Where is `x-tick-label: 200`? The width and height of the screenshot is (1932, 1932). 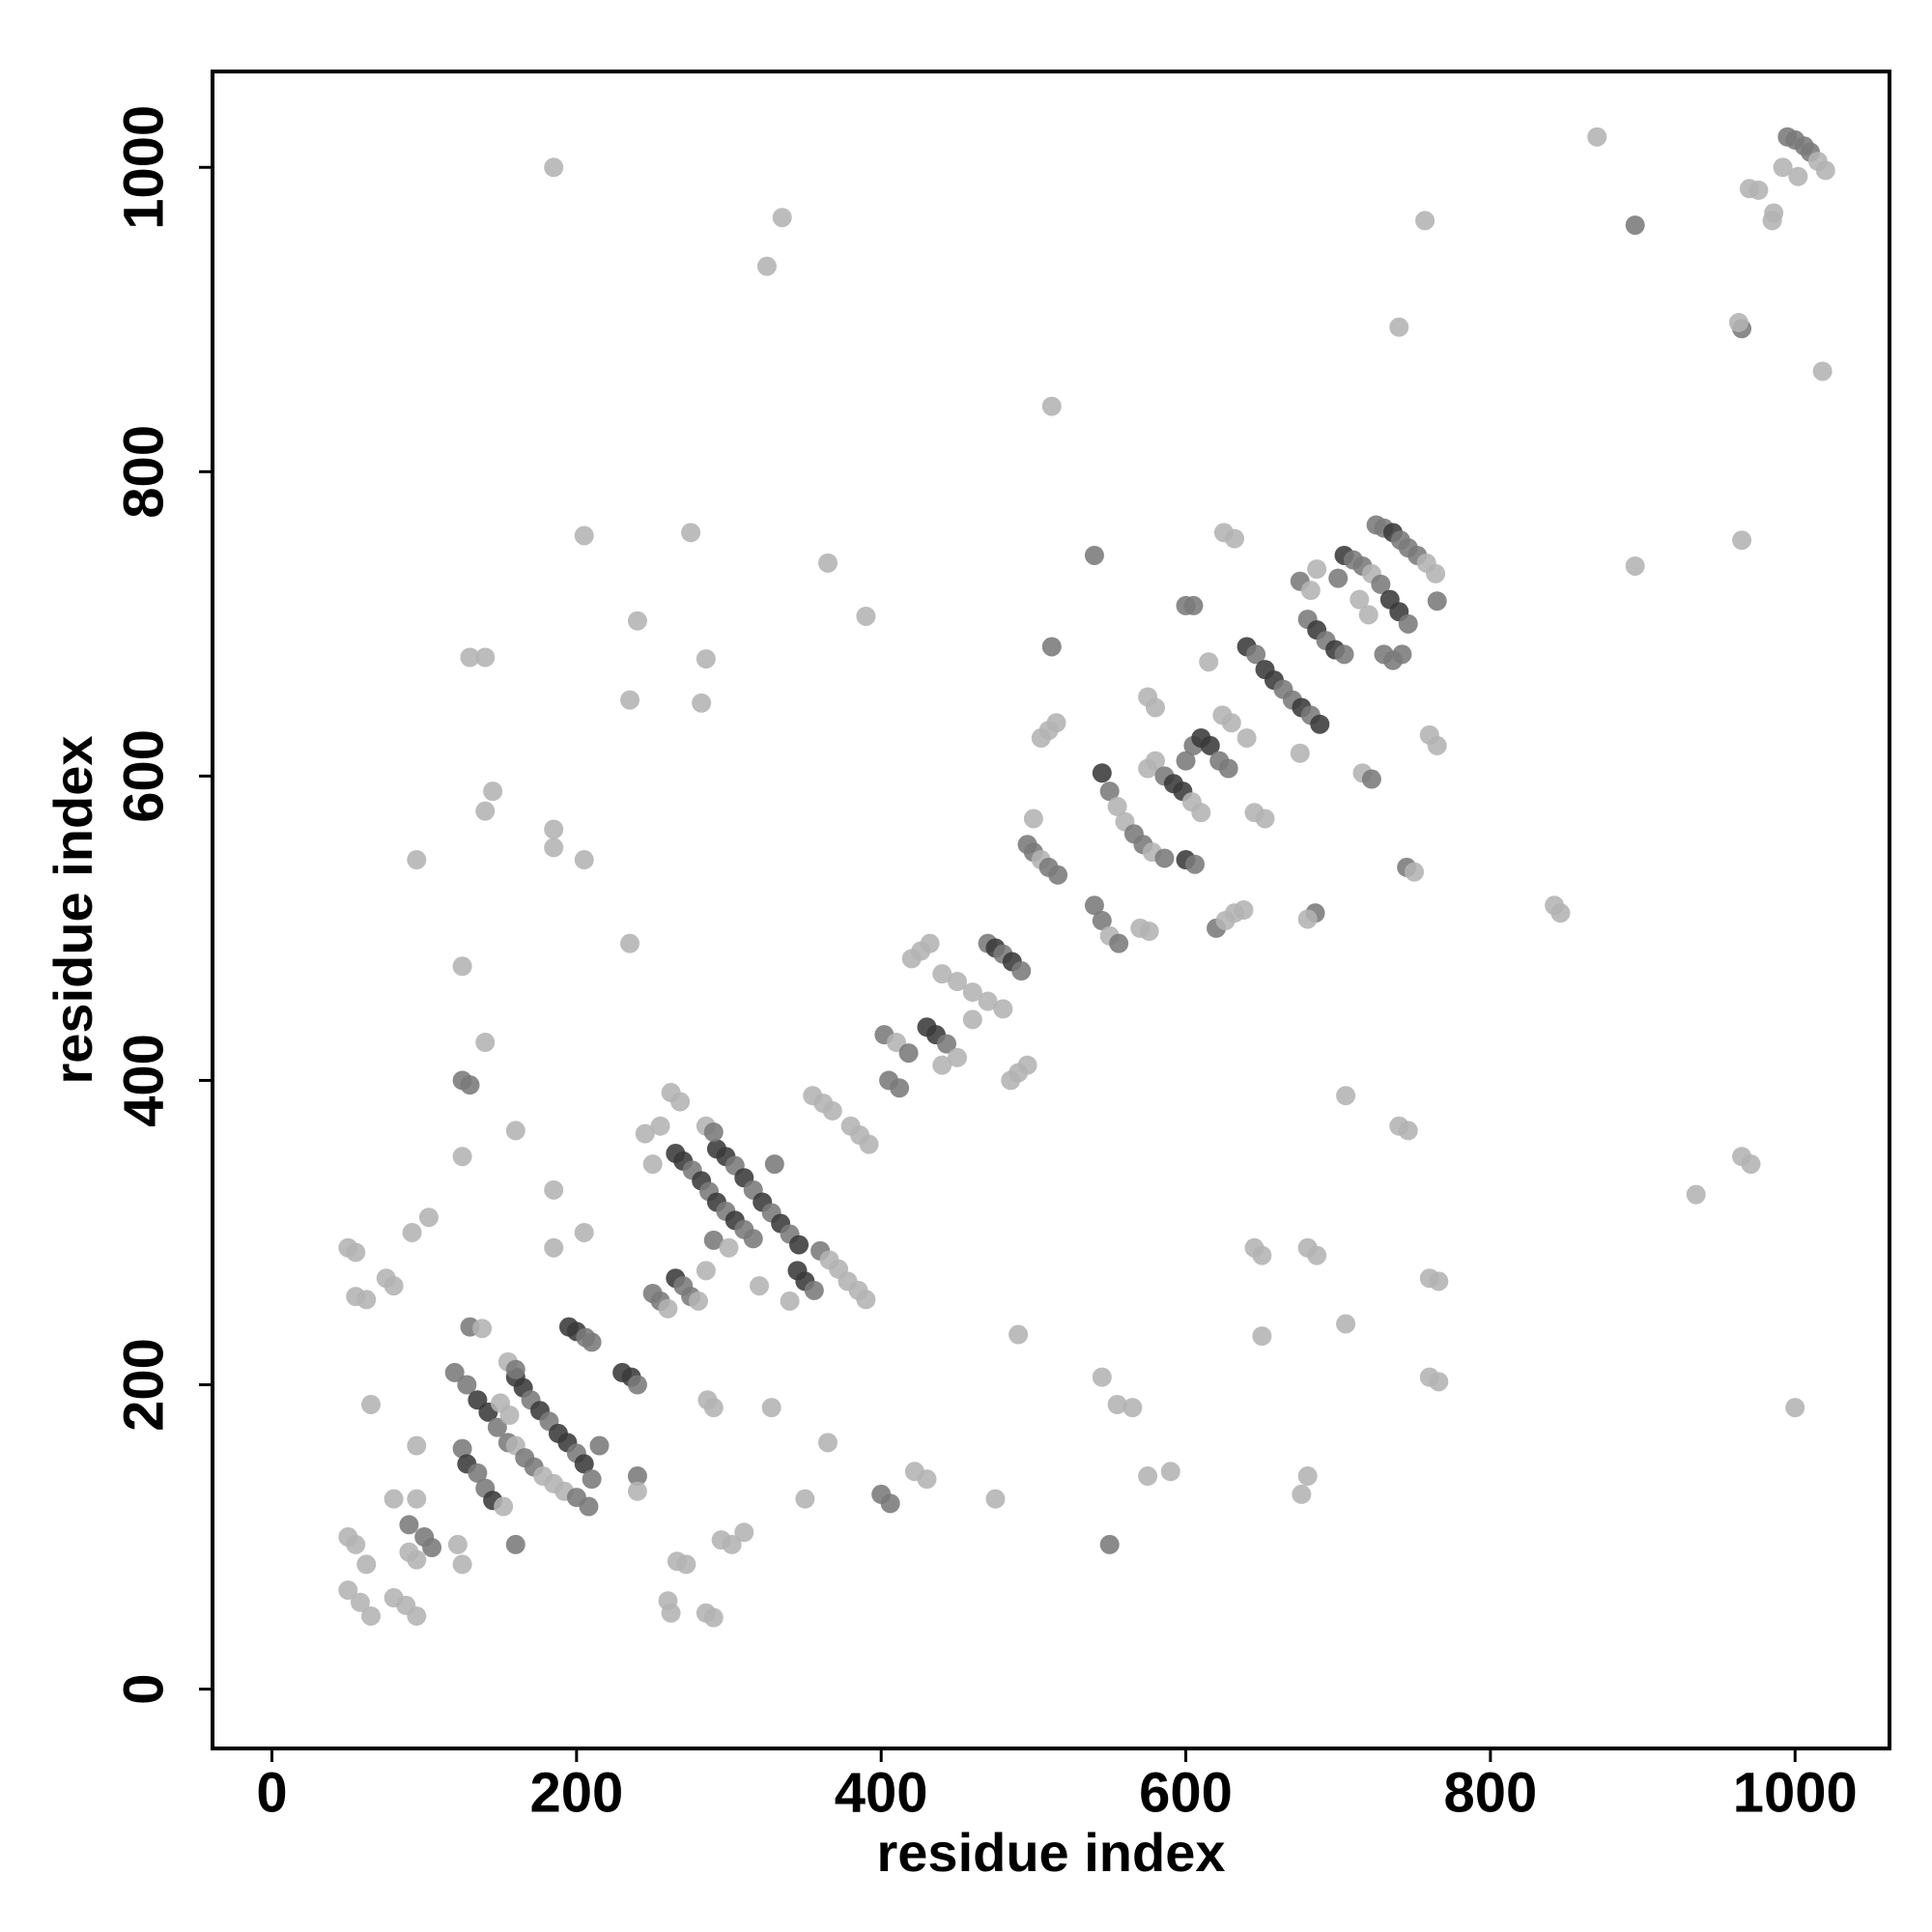
x-tick-label: 200 is located at coordinates (576, 1792).